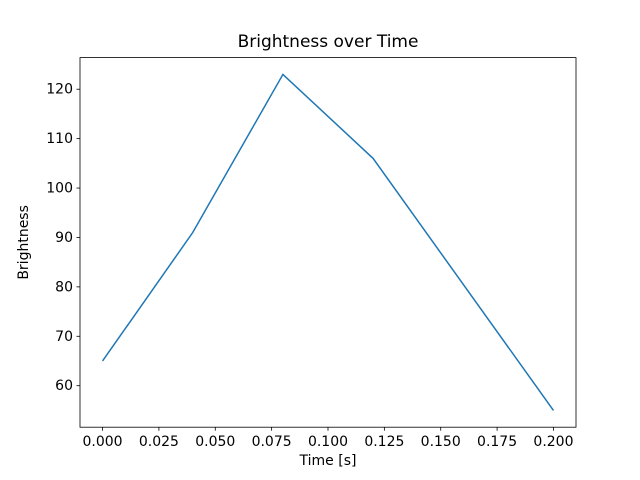  What do you see at coordinates (553, 442) in the screenshot?
I see `x-tick-label: 0.200` at bounding box center [553, 442].